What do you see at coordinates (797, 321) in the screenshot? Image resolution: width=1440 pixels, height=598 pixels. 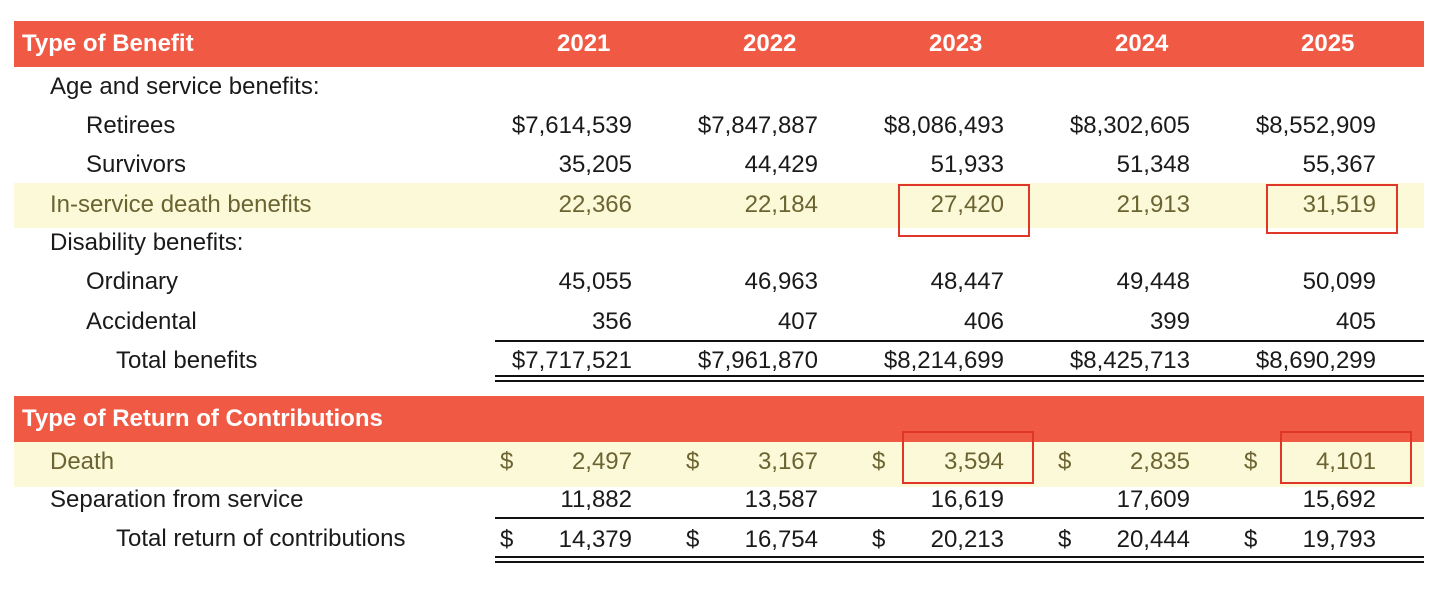 I see `accidental-2022: 407` at bounding box center [797, 321].